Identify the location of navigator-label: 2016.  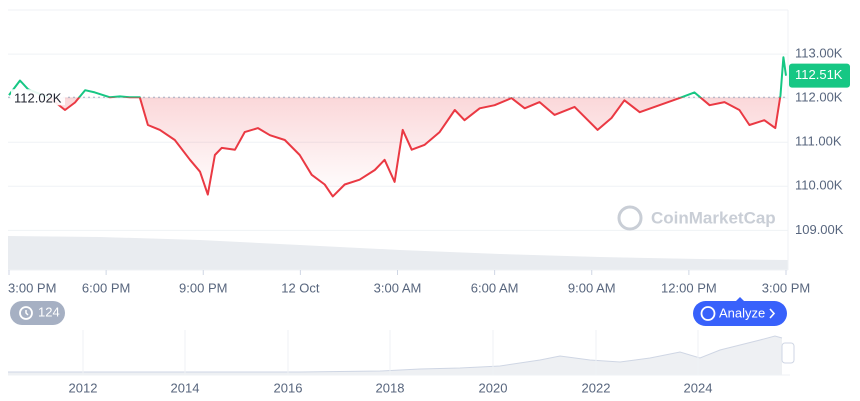
(288, 387).